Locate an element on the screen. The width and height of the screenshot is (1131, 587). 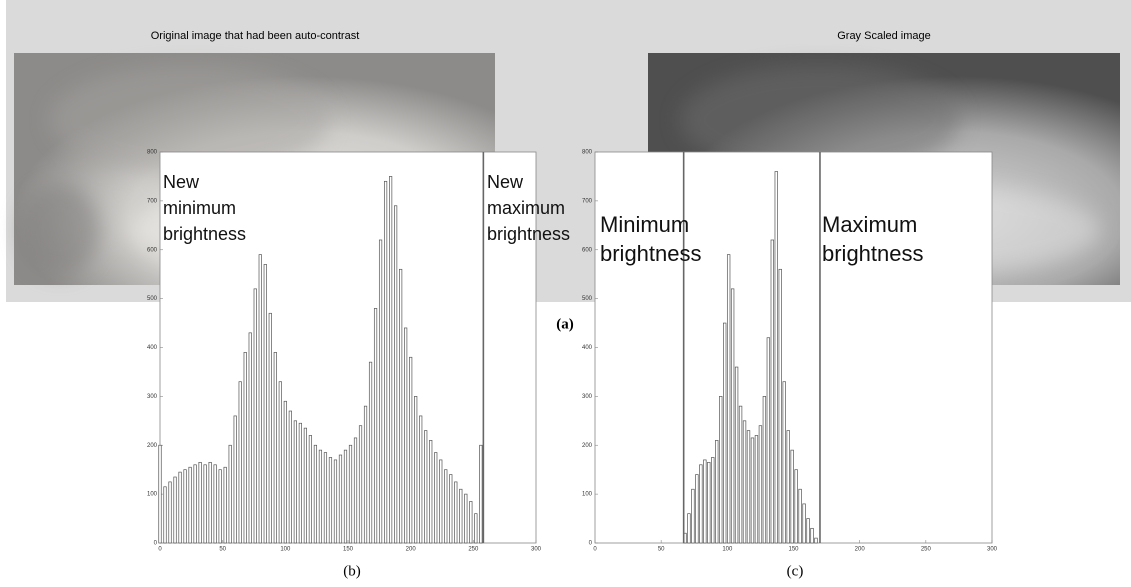
caption: (b) is located at coordinates (352, 571).